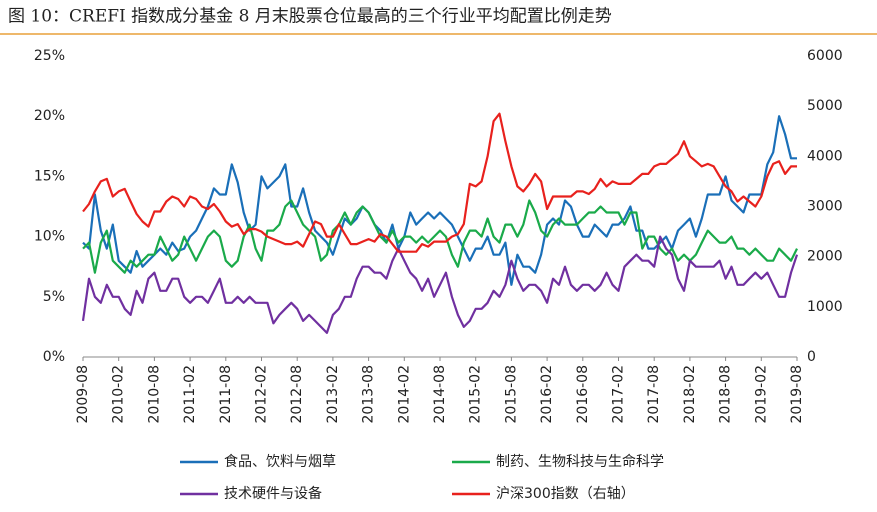 Image resolution: width=877 pixels, height=512 pixels. I want to click on x-tick-label: 2014-02, so click(404, 394).